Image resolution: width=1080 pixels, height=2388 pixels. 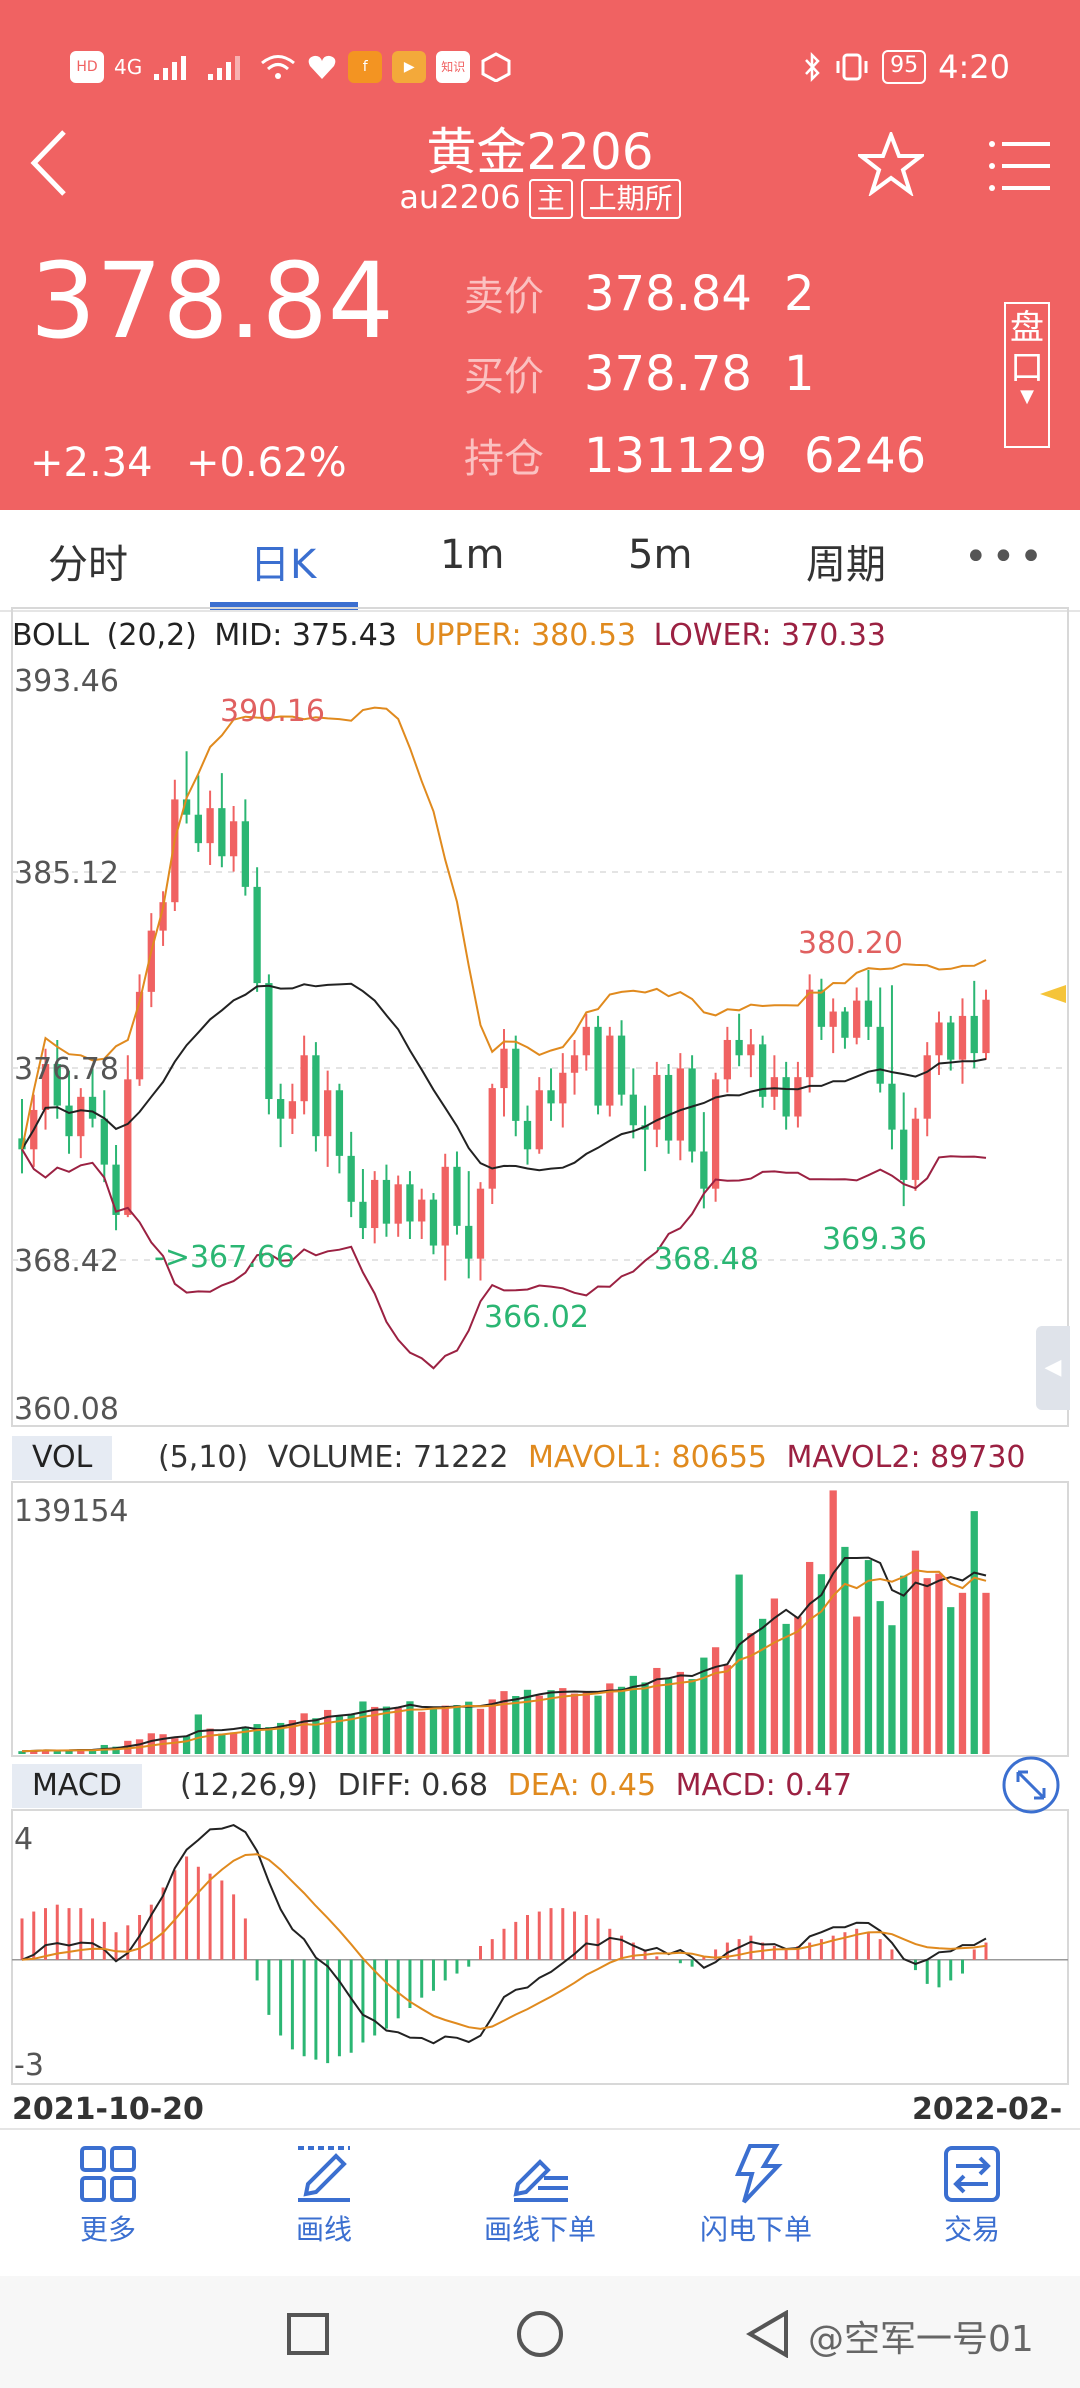 I want to click on low-label-2: 366.02, so click(x=536, y=1317).